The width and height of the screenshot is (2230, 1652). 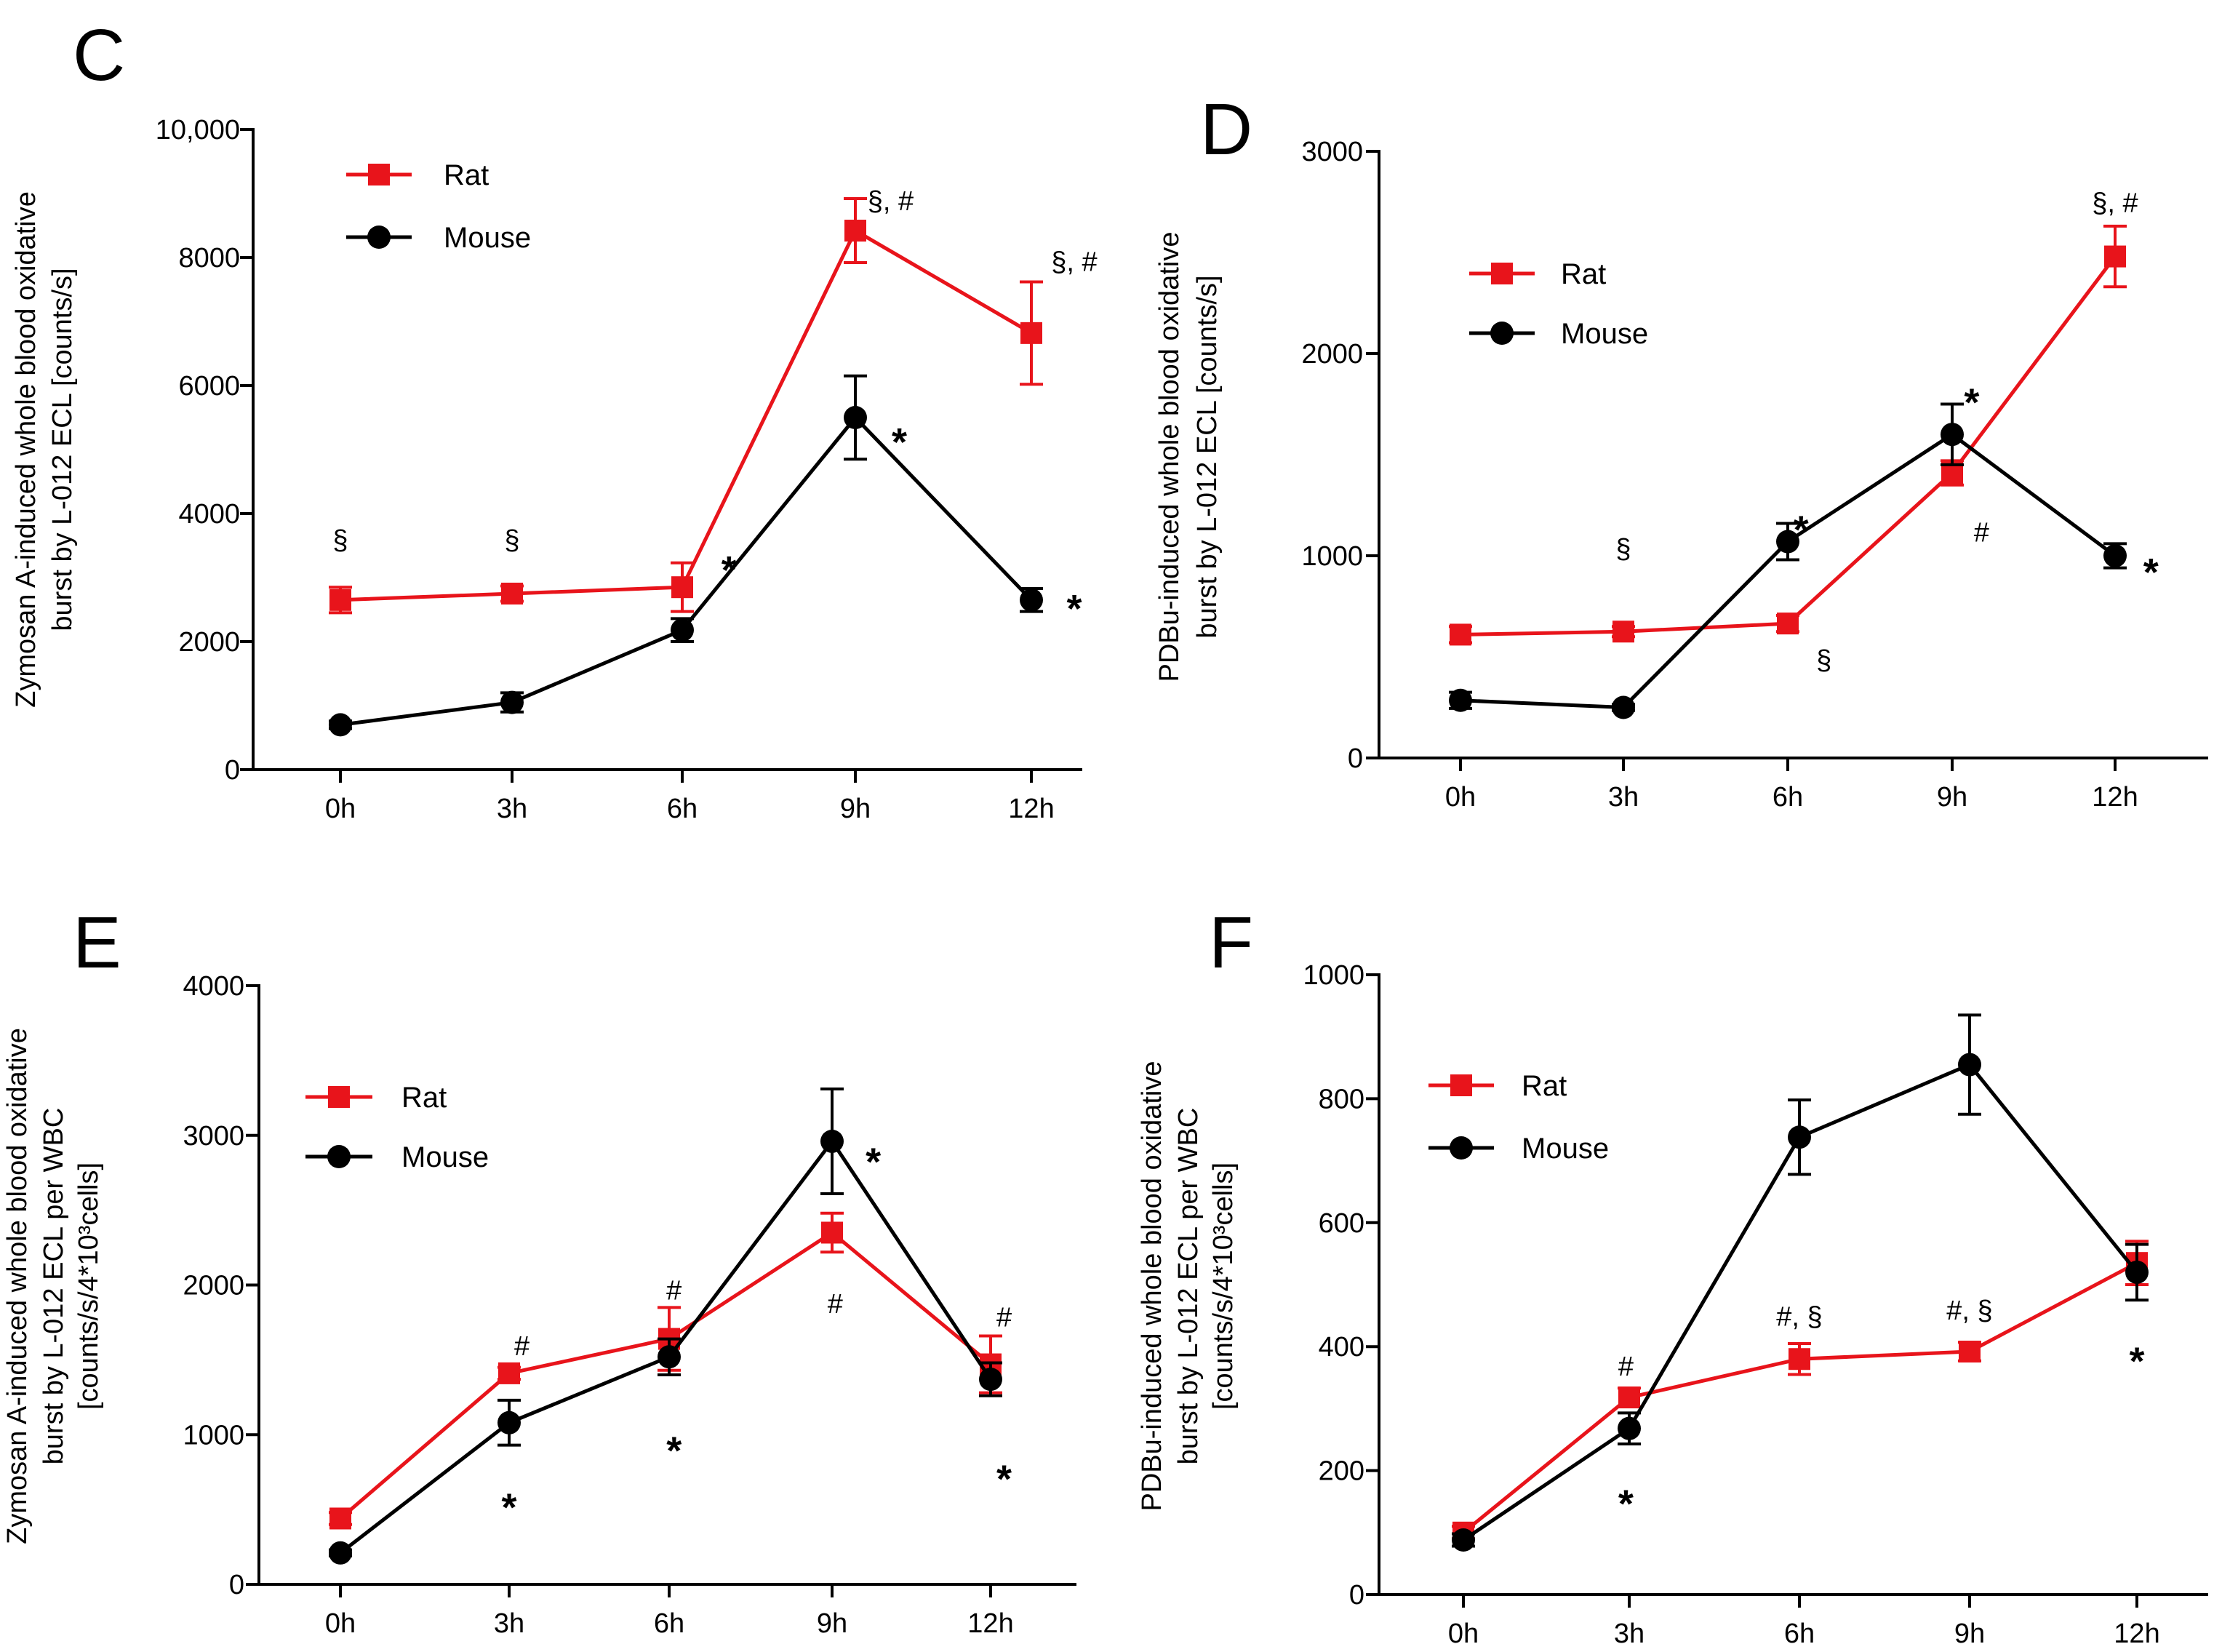 What do you see at coordinates (1341, 1223) in the screenshot?
I see `y-tick-label: 600` at bounding box center [1341, 1223].